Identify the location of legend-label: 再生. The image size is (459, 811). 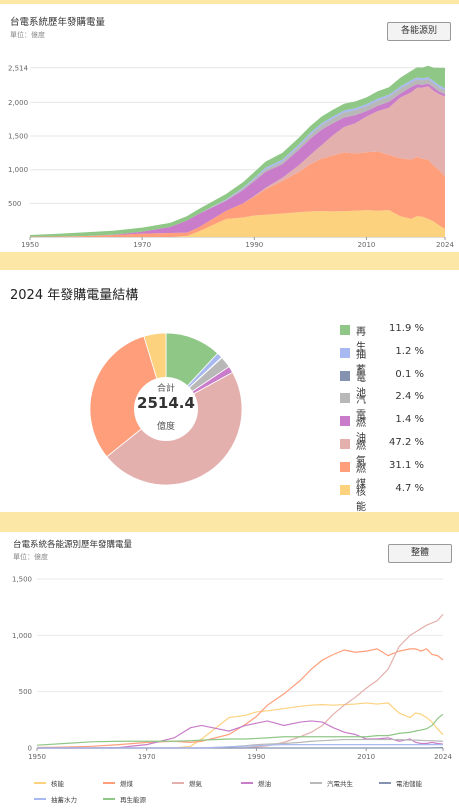
(361, 340).